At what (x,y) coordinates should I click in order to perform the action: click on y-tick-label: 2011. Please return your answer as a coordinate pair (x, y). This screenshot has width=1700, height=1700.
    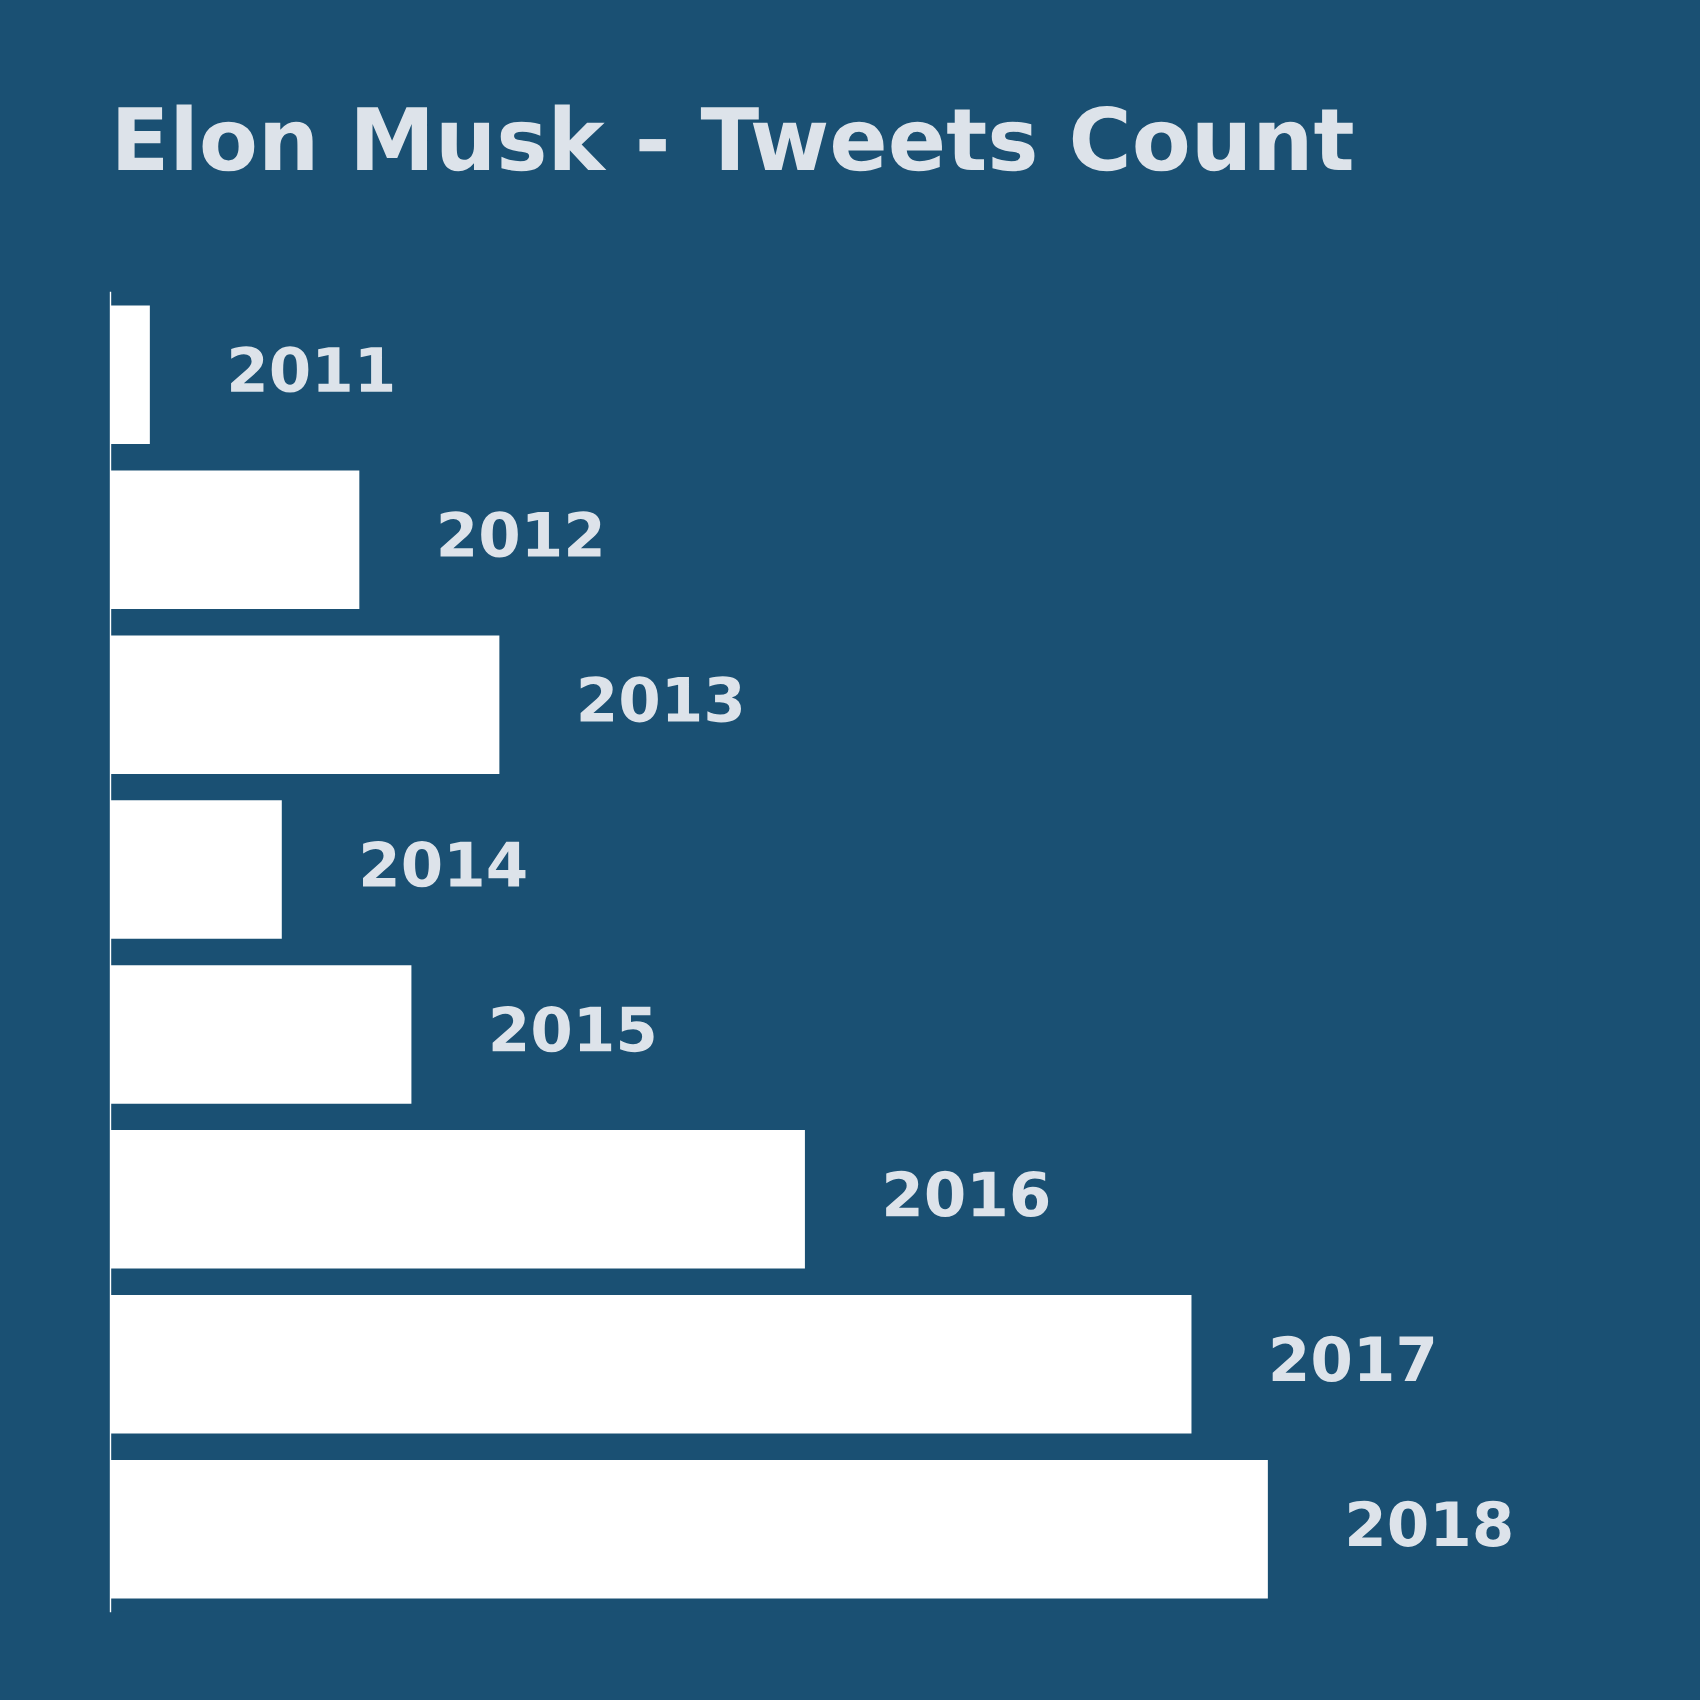
    Looking at the image, I should click on (312, 369).